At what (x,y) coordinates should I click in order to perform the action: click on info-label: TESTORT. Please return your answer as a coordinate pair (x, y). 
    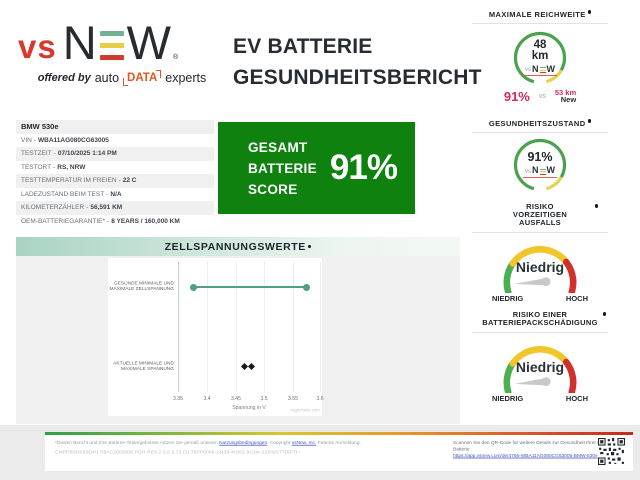
    Looking at the image, I should click on (36, 167).